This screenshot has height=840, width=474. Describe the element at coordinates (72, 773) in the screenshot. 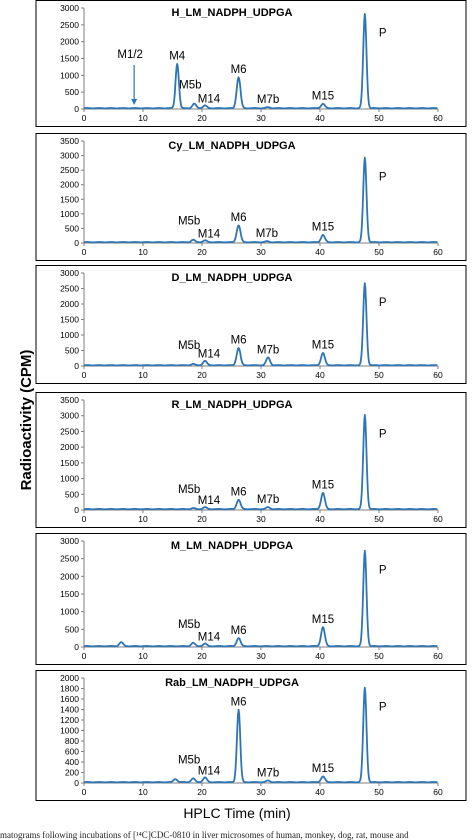

I see `y-tick-label: 200` at that location.